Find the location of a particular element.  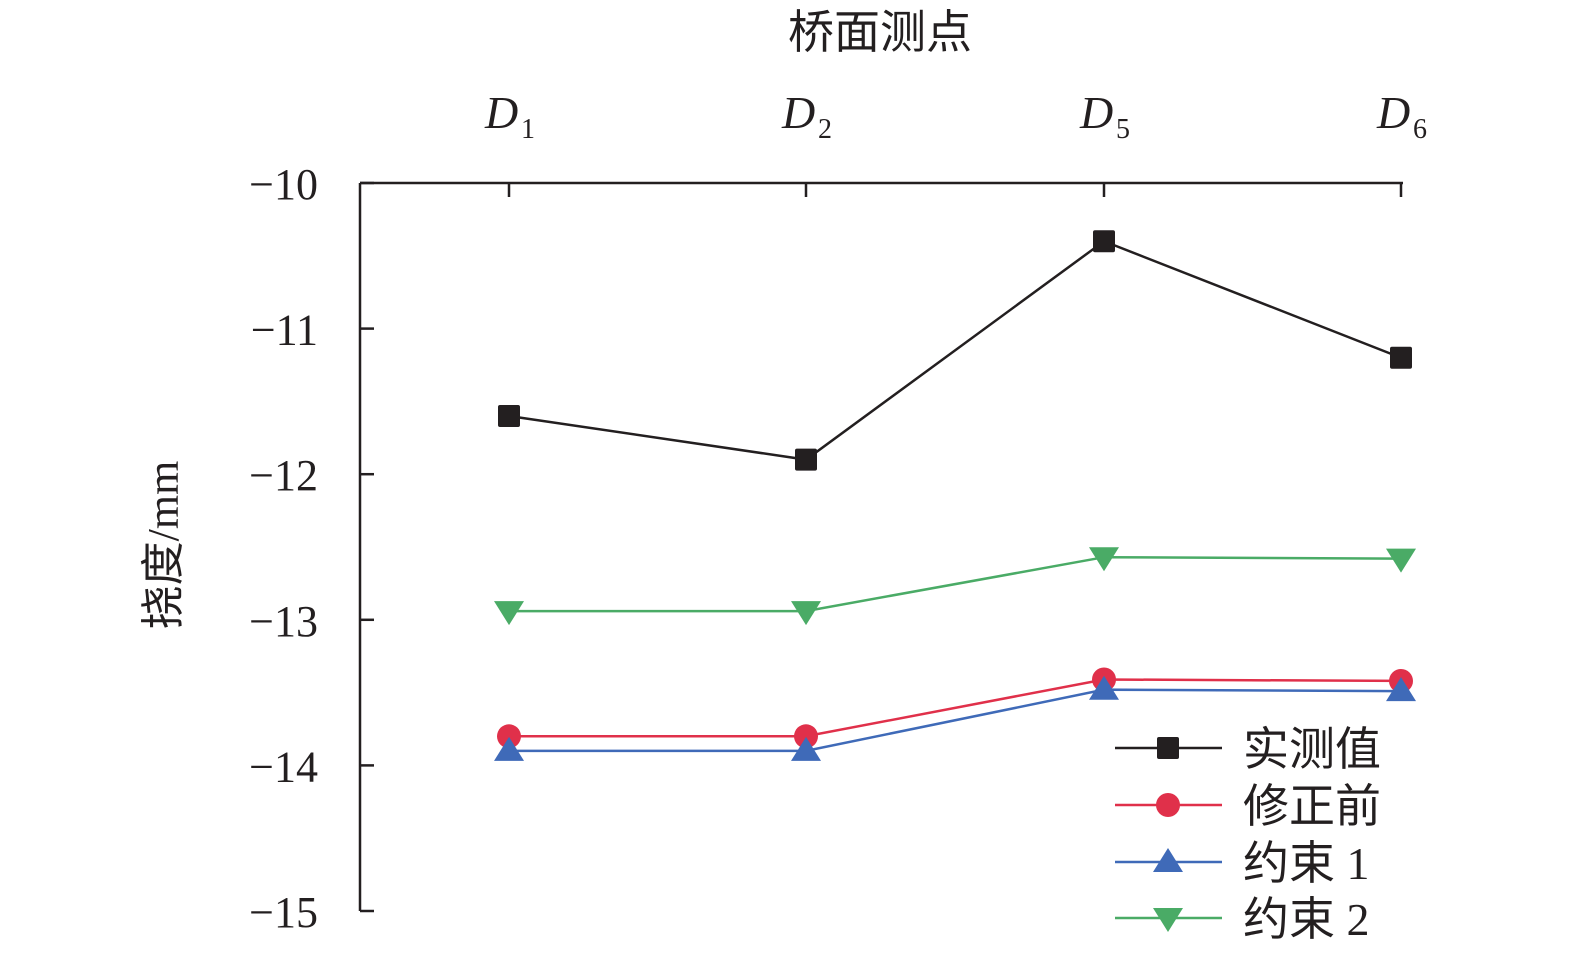

x-tick-subscript: 6 is located at coordinates (1420, 129).